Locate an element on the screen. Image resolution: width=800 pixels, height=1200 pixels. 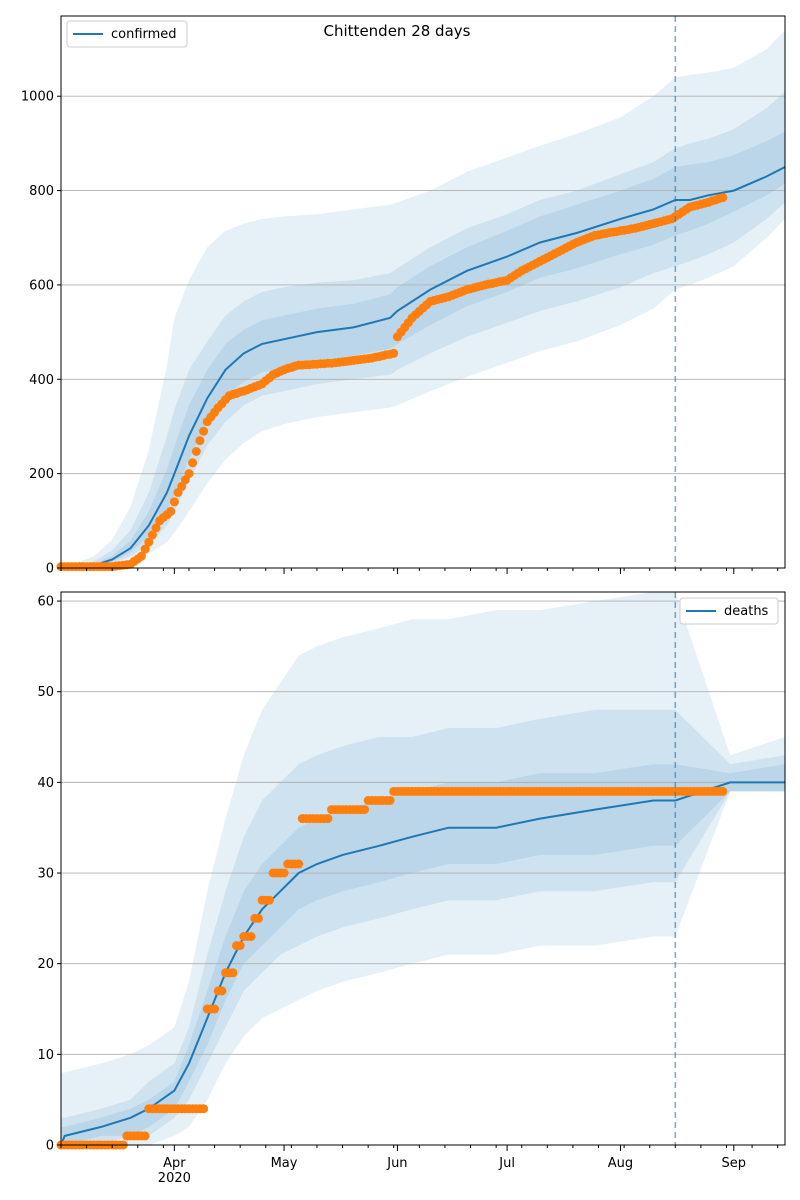
chart-title: Chittenden 28 days is located at coordinates (397, 31).